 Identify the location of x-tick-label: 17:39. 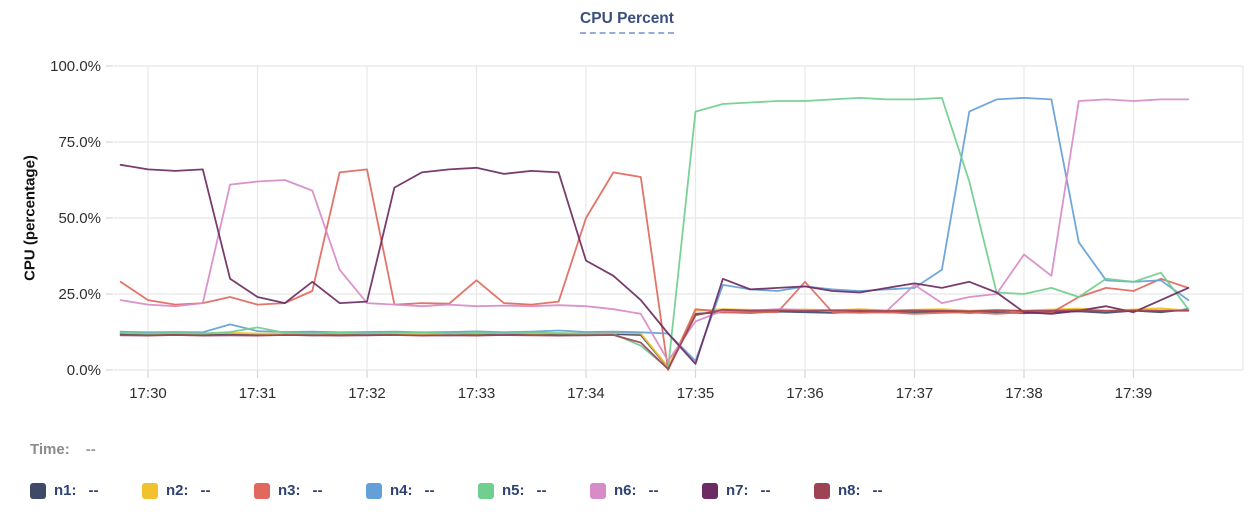
(1134, 393).